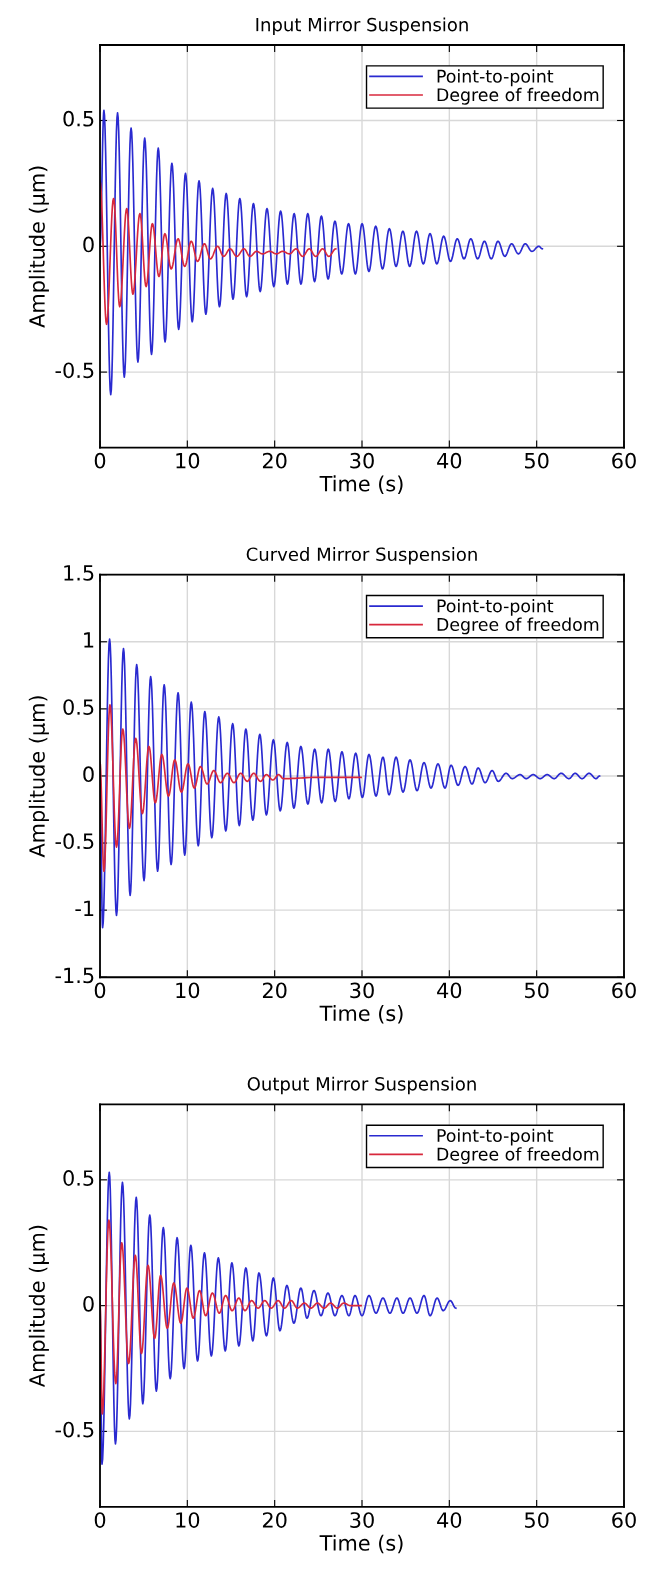  Describe the element at coordinates (361, 556) in the screenshot. I see `chart-title: Curved Mirror Suspension` at that location.